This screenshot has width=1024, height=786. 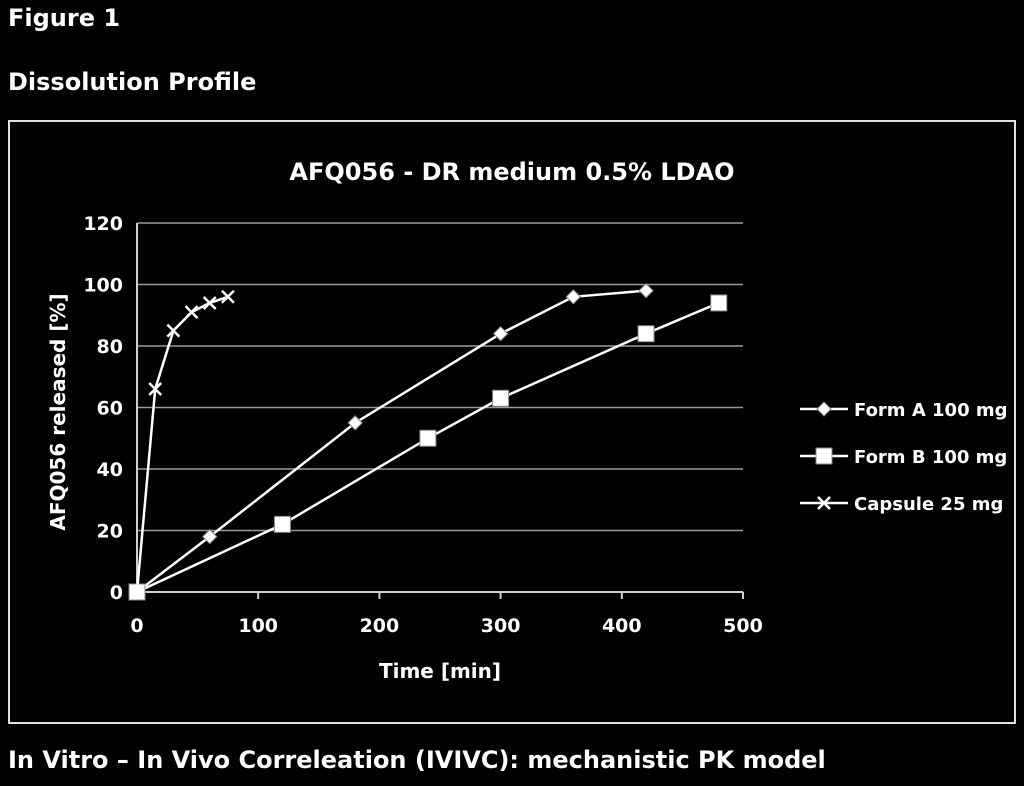 What do you see at coordinates (110, 347) in the screenshot?
I see `y-tick-label: 80` at bounding box center [110, 347].